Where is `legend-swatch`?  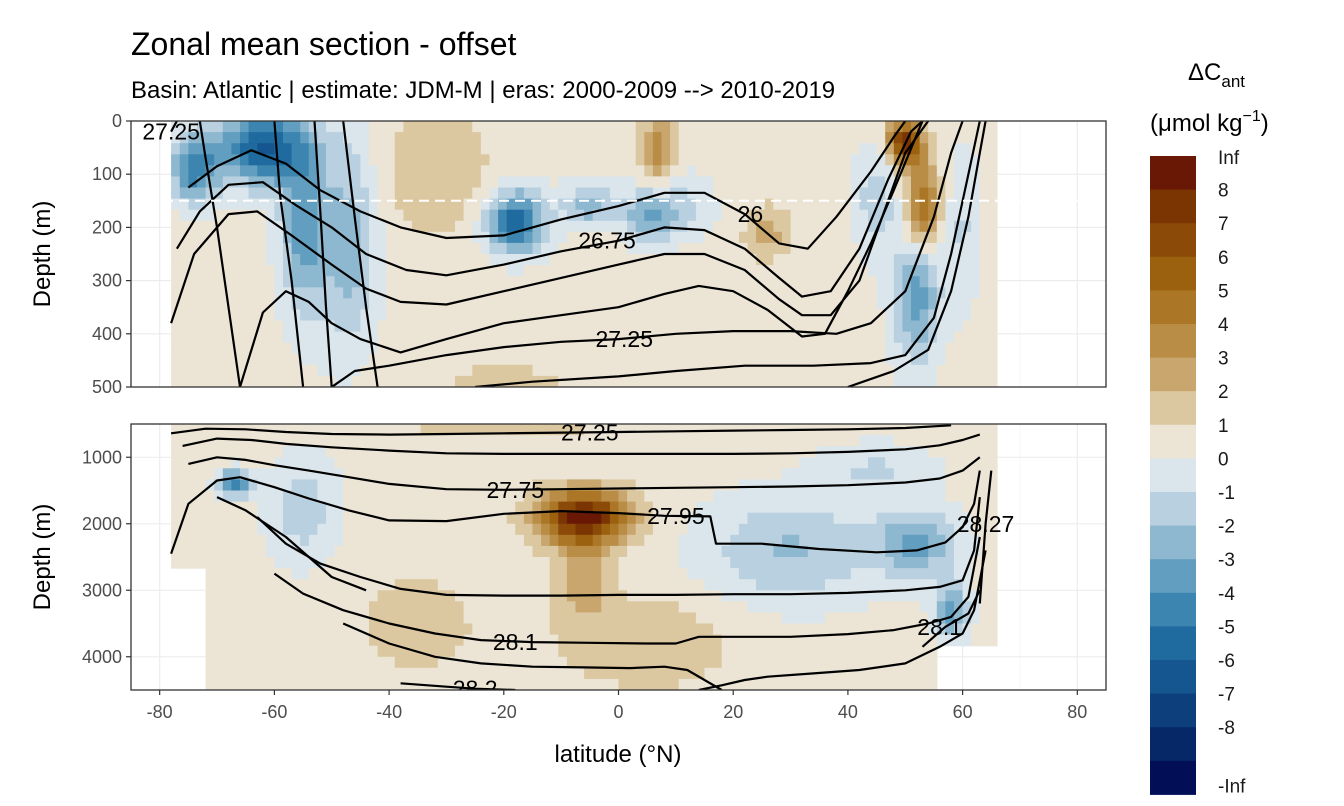
legend-swatch is located at coordinates (1173, 744).